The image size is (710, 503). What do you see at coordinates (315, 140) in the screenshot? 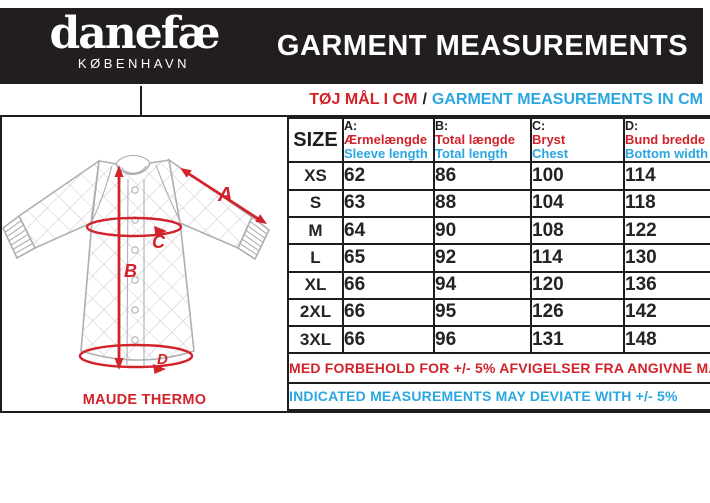
I see `size-column-header: SIZE` at bounding box center [315, 140].